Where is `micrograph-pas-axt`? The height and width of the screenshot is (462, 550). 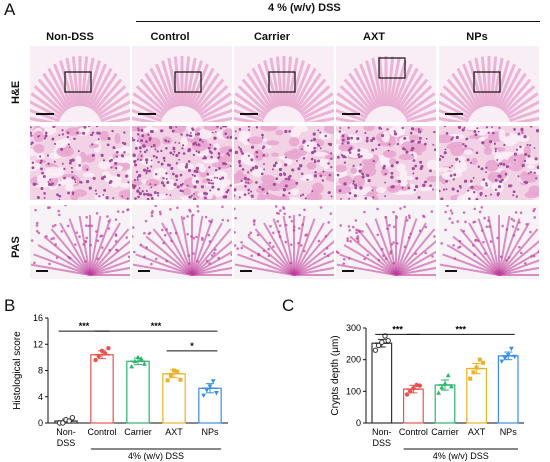 micrograph-pas-axt is located at coordinates (386, 242).